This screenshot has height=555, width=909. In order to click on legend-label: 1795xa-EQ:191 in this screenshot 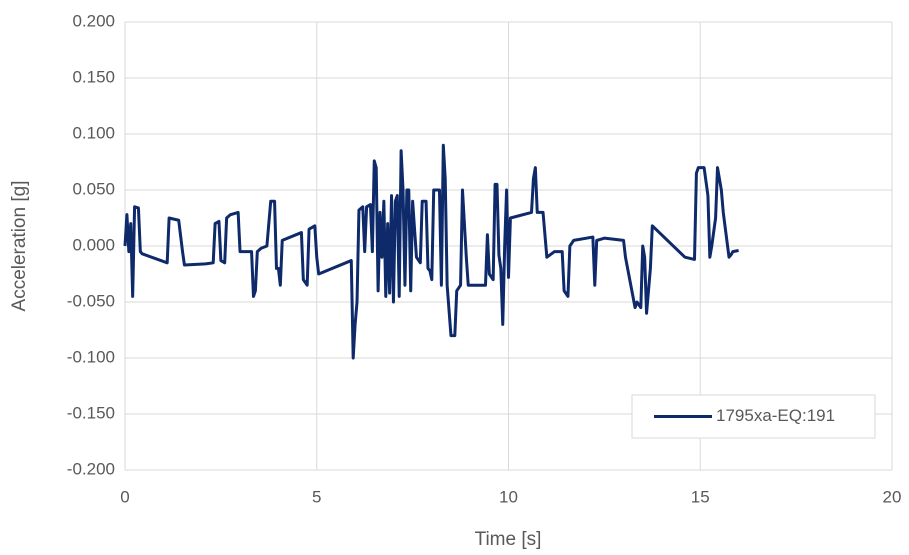, I will do `click(775, 415)`.